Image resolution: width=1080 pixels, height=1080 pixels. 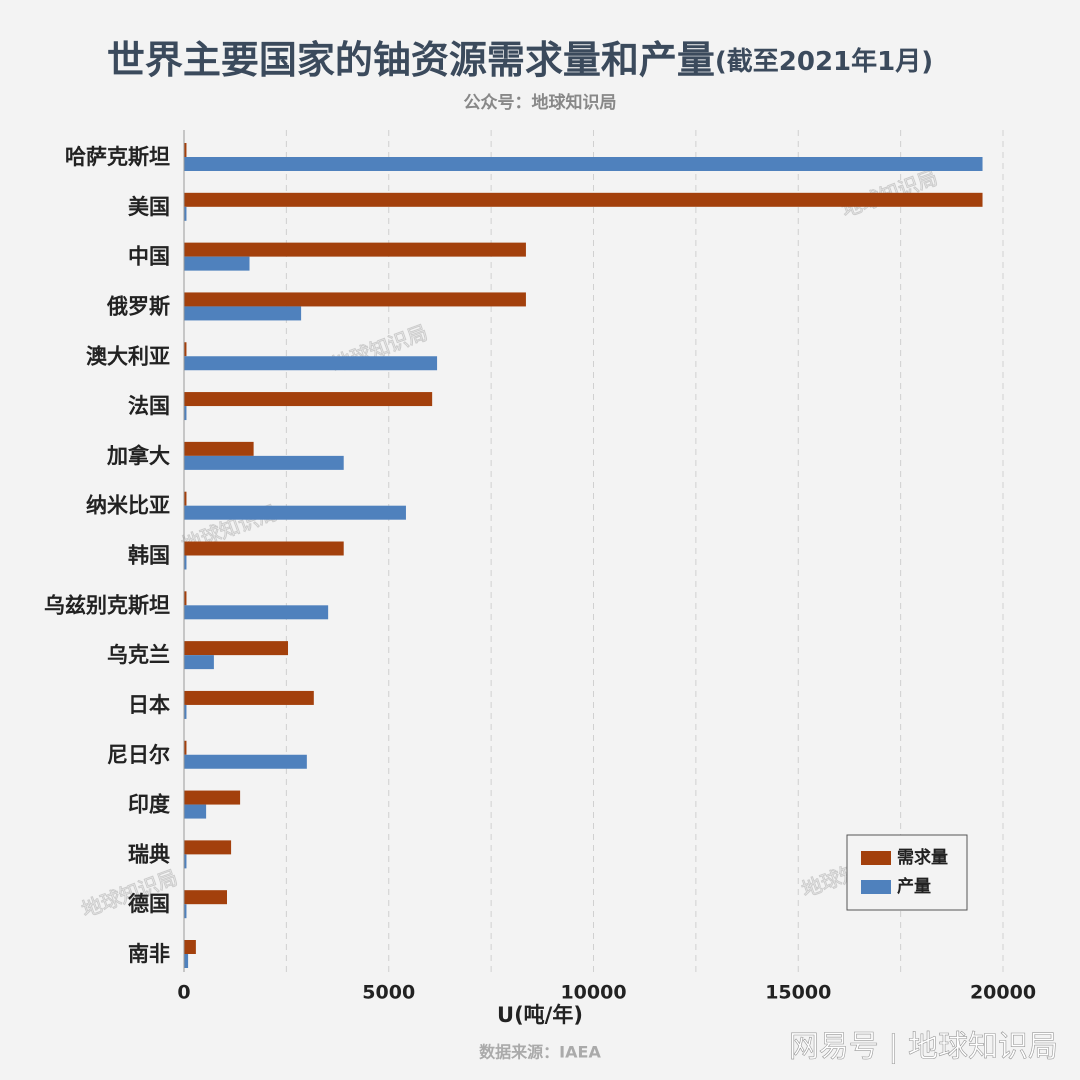 I want to click on legend-label: 产量, so click(x=914, y=886).